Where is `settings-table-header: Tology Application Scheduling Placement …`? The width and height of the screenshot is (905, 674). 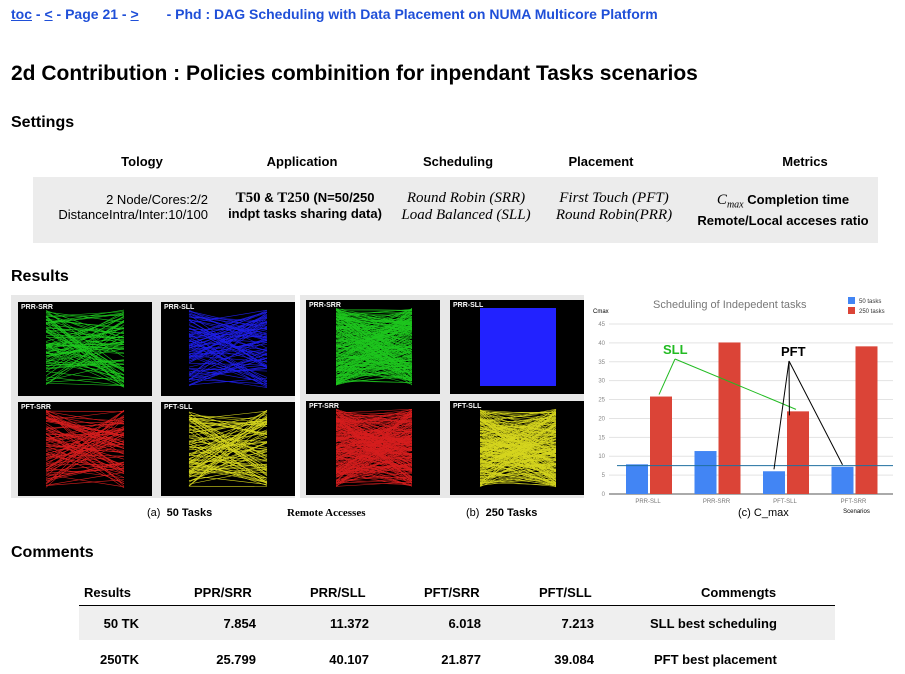
settings-table-header: Tology Application Scheduling Placement … is located at coordinates (455, 163).